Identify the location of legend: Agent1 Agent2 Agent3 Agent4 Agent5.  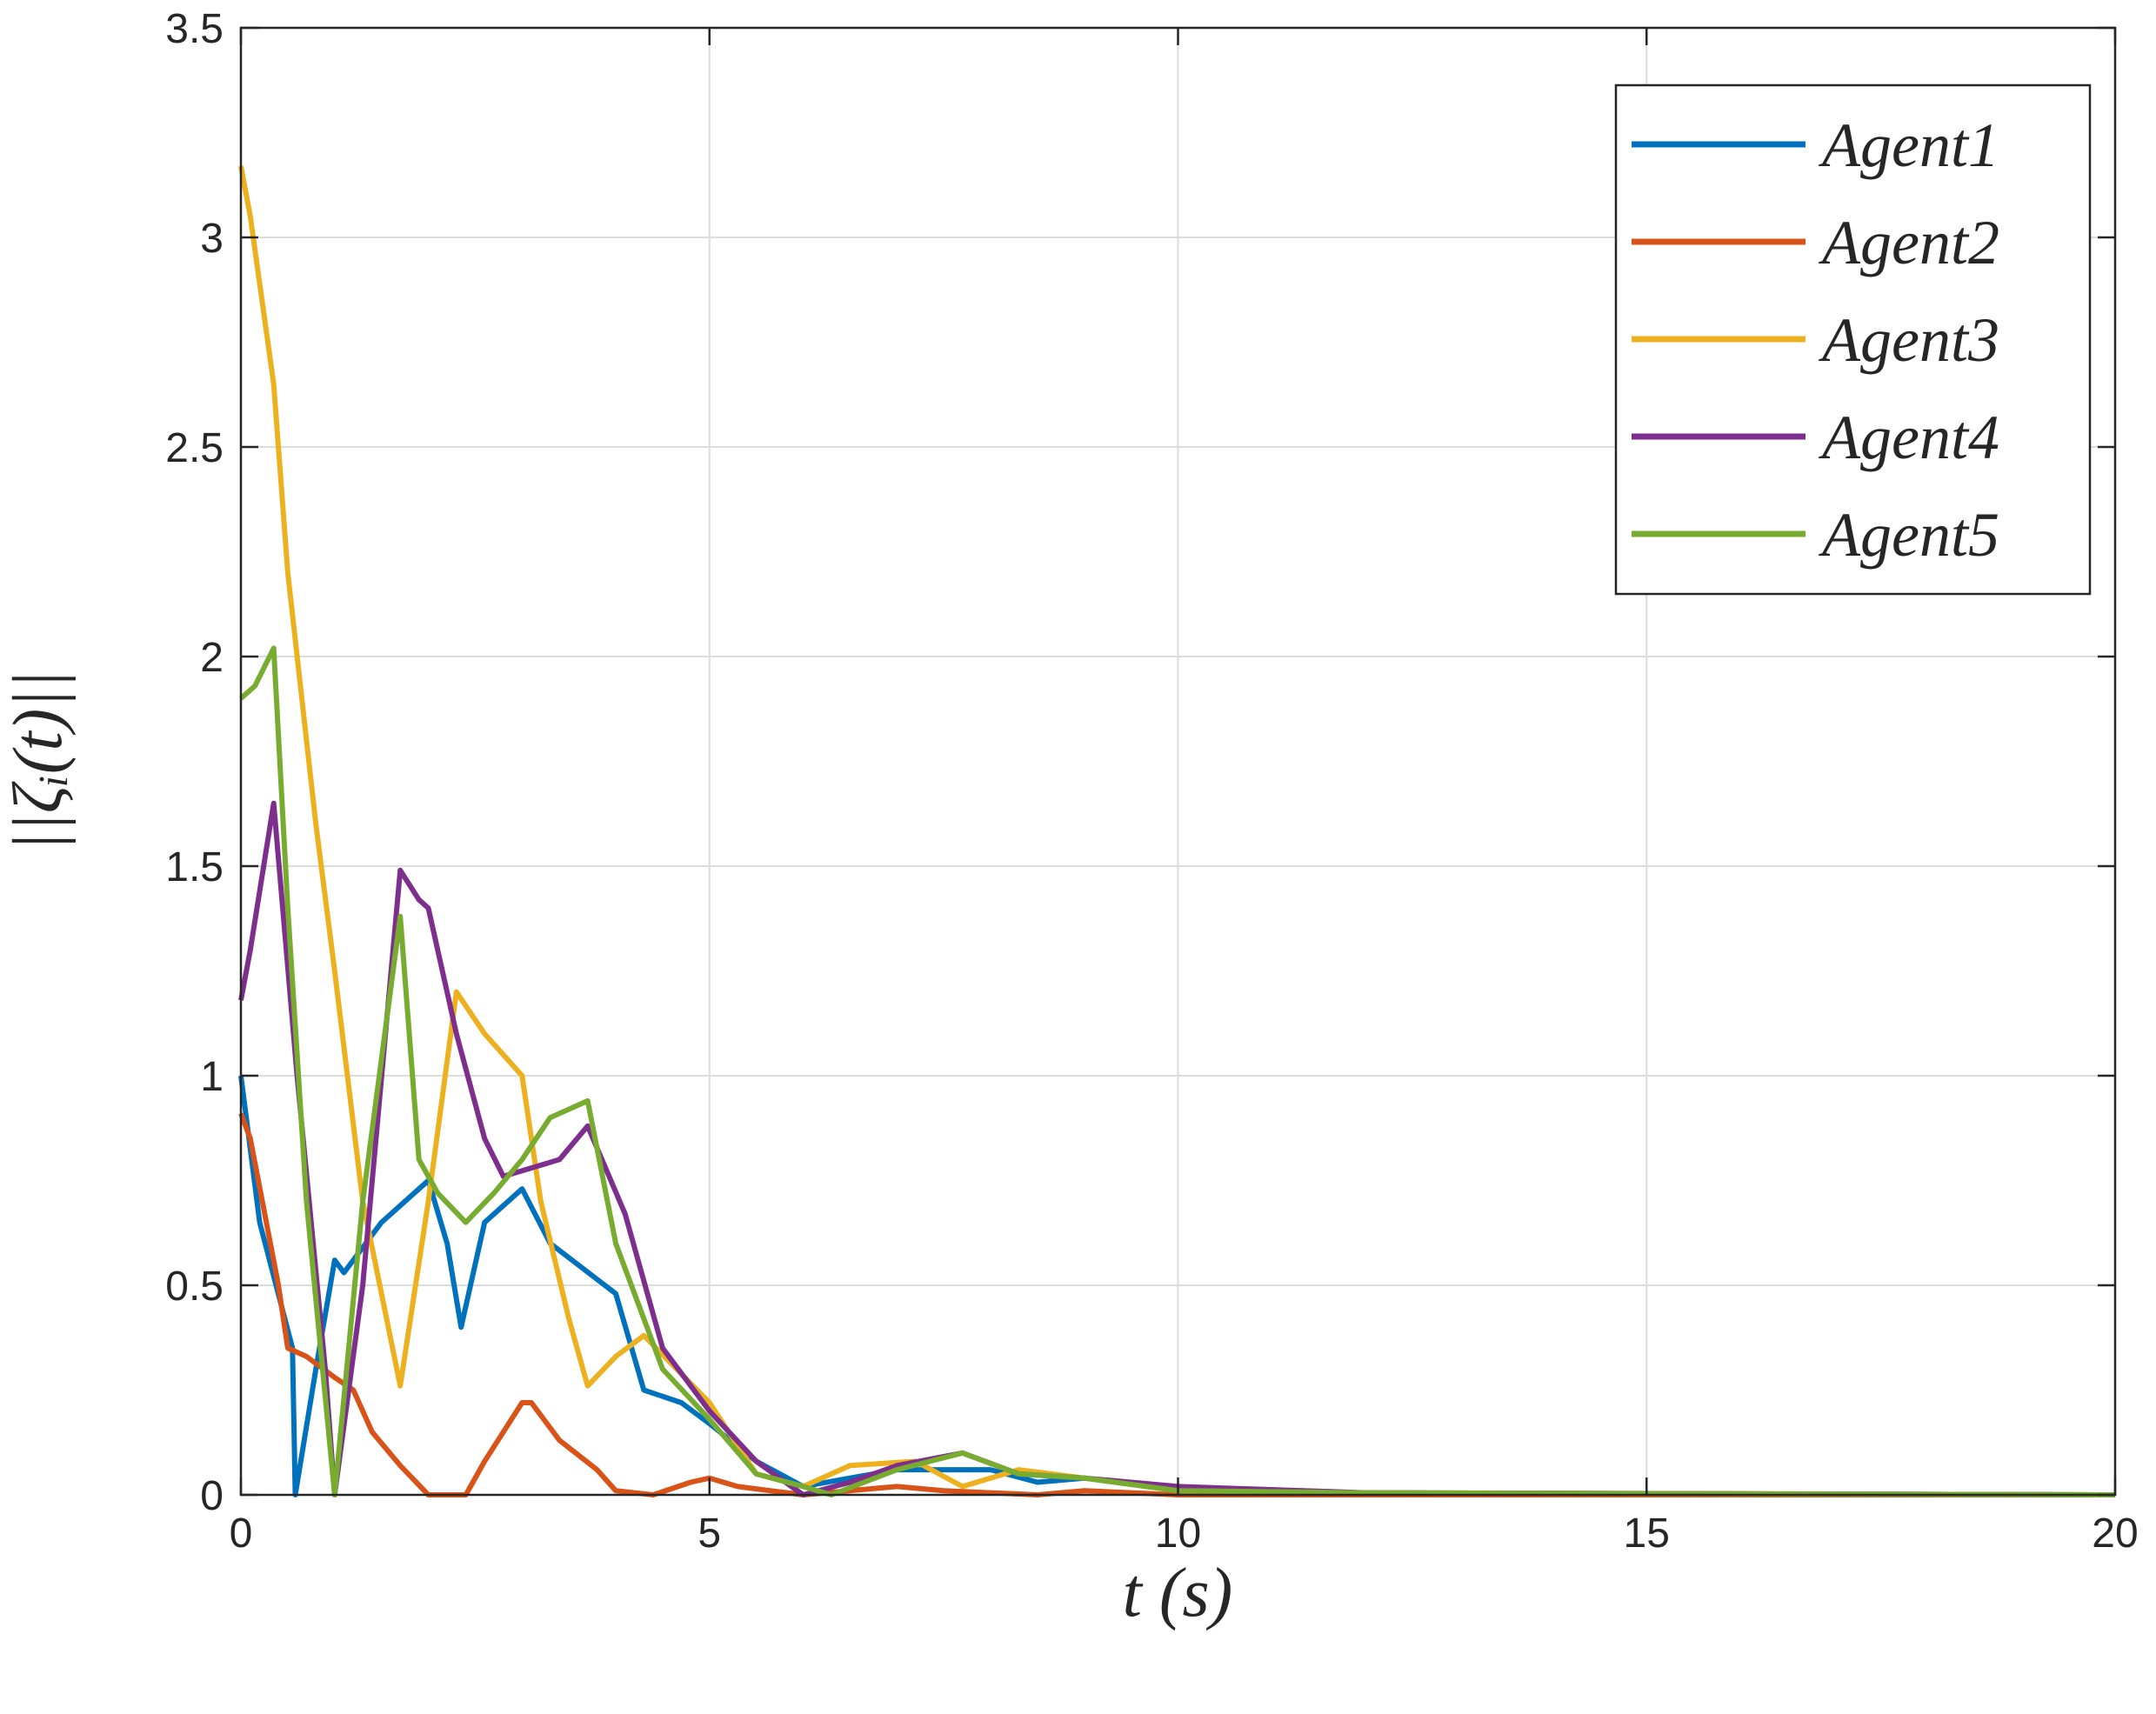
(1853, 339).